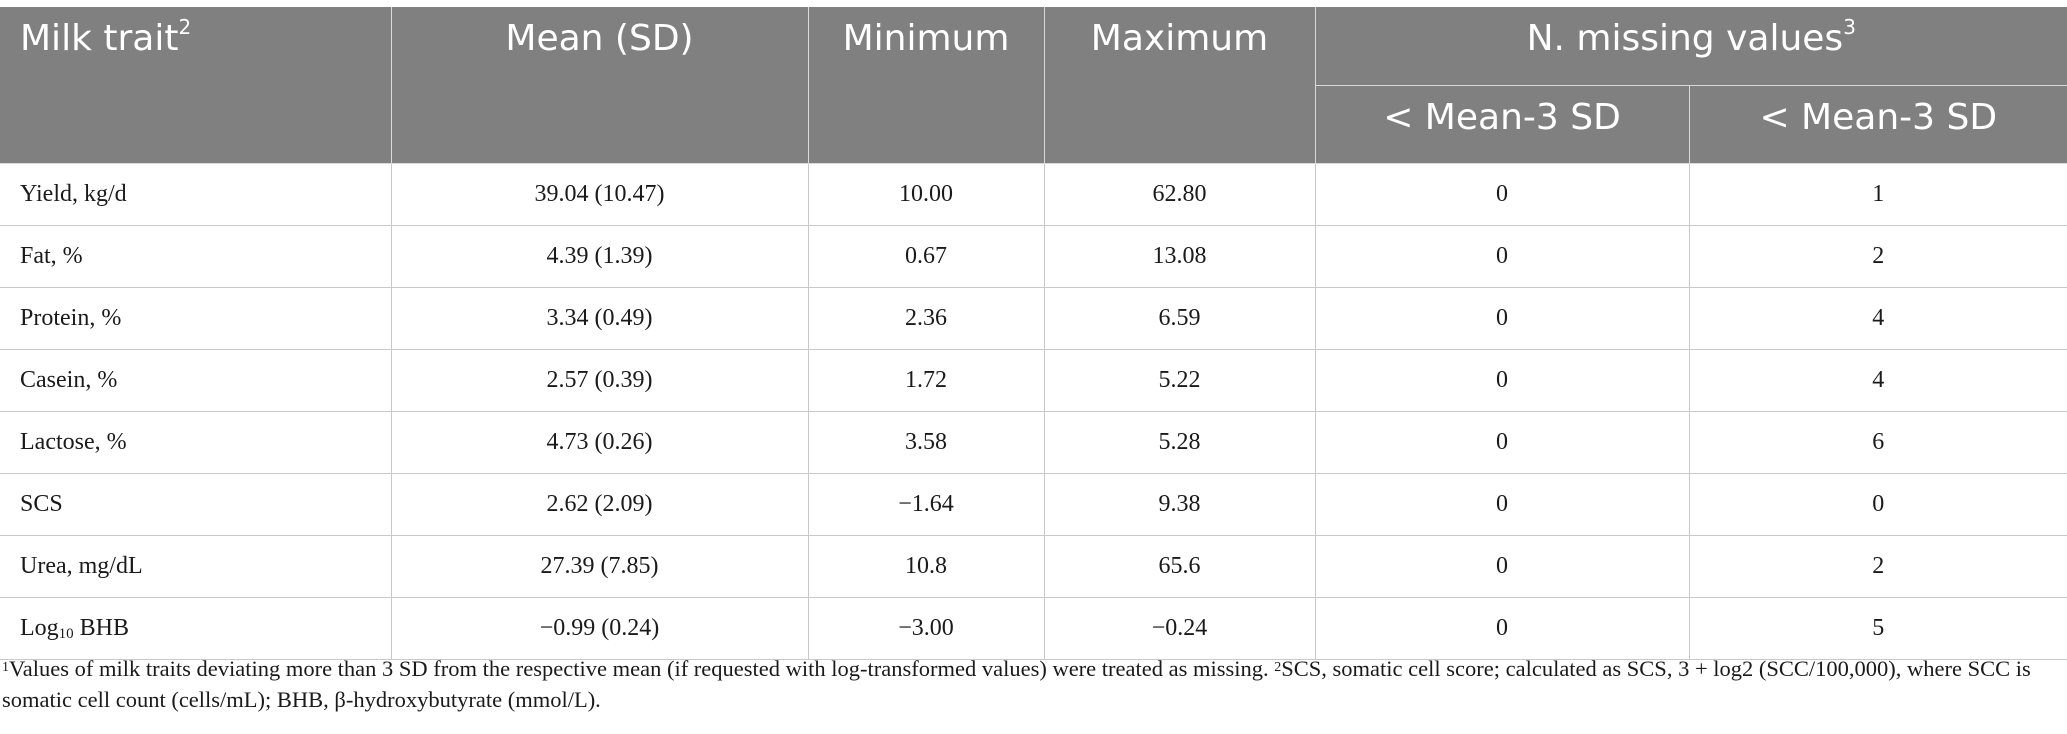  Describe the element at coordinates (1878, 442) in the screenshot. I see `cell-missing-high: 6` at that location.